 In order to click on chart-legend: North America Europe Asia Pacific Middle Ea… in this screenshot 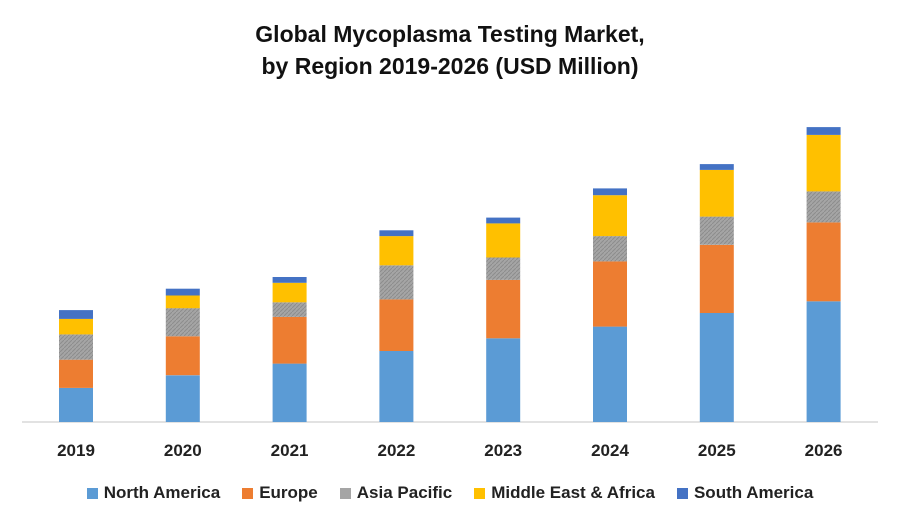, I will do `click(450, 493)`.